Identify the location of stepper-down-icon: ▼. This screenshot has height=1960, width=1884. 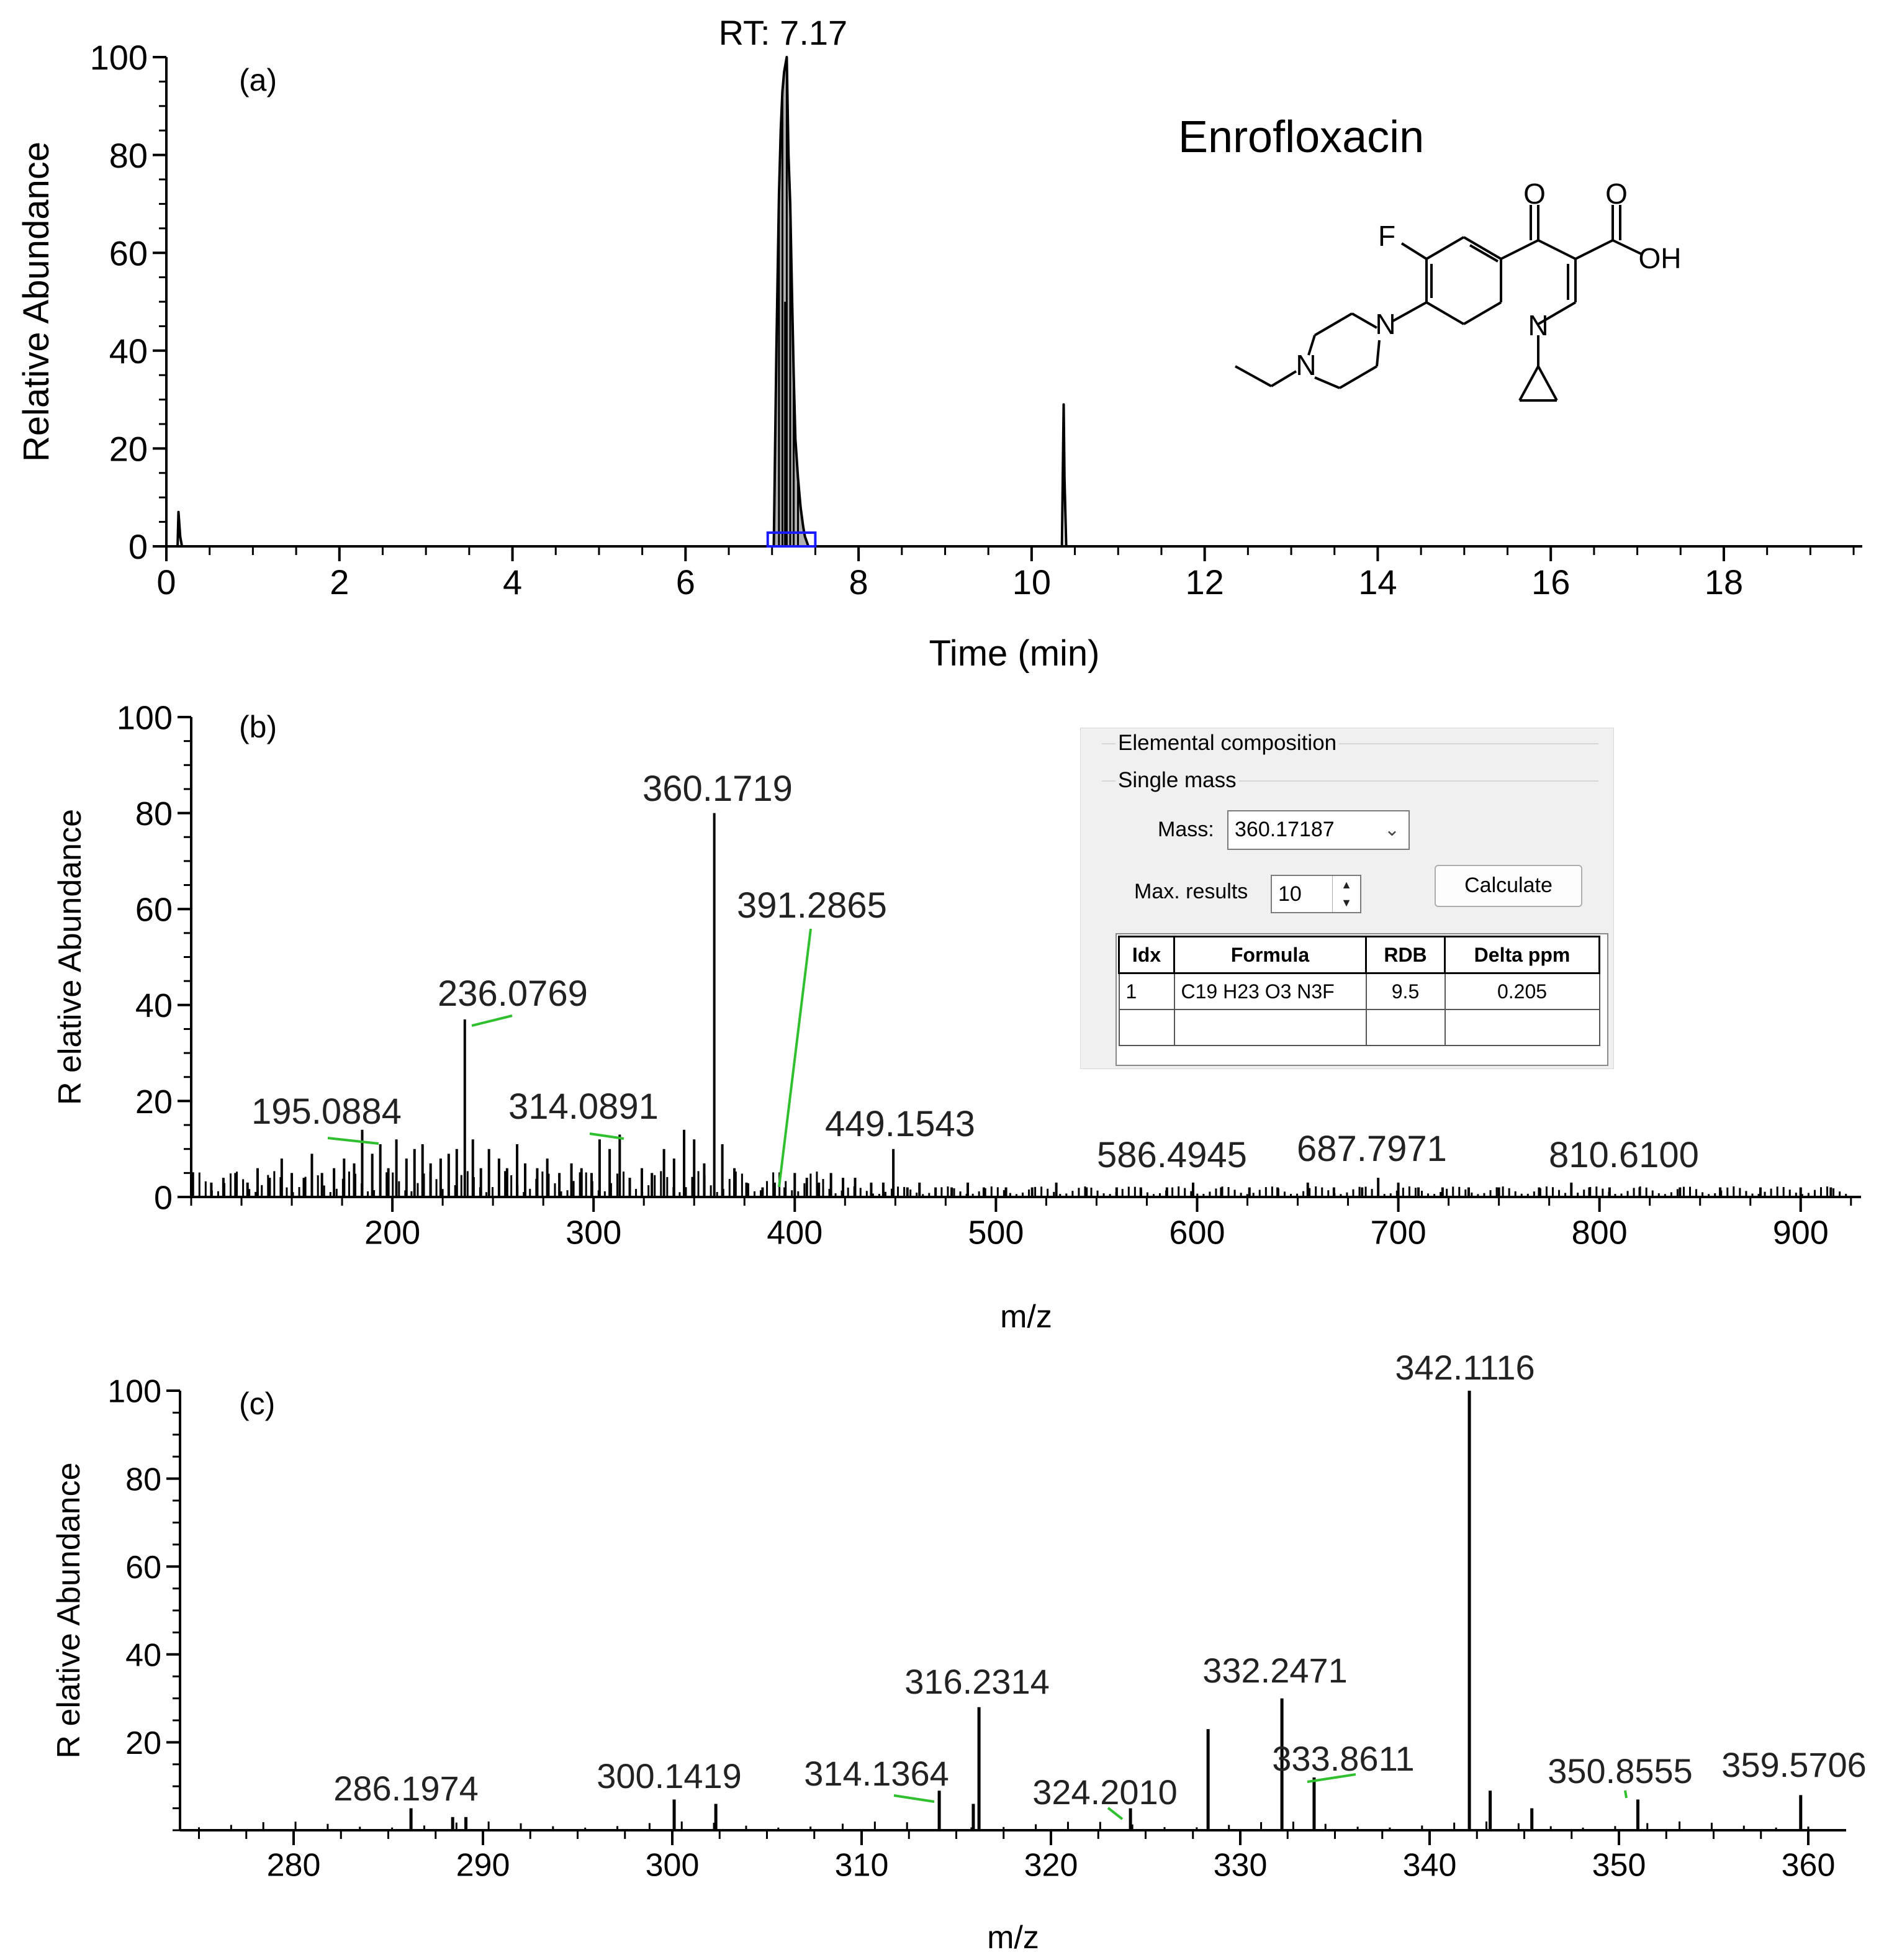
(1346, 902).